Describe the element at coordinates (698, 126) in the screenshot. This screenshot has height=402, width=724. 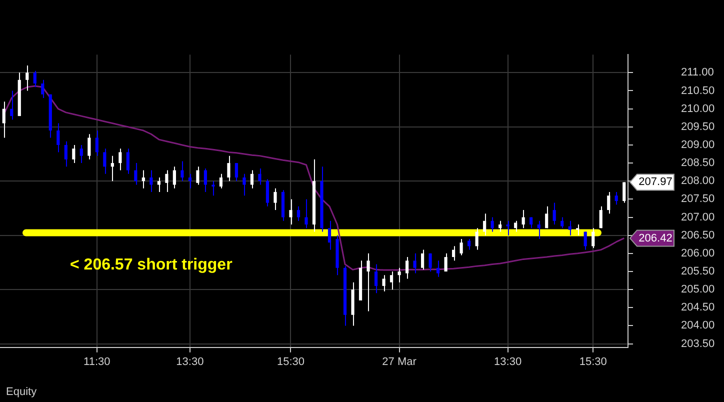
I see `y-tick-label: 209.50` at that location.